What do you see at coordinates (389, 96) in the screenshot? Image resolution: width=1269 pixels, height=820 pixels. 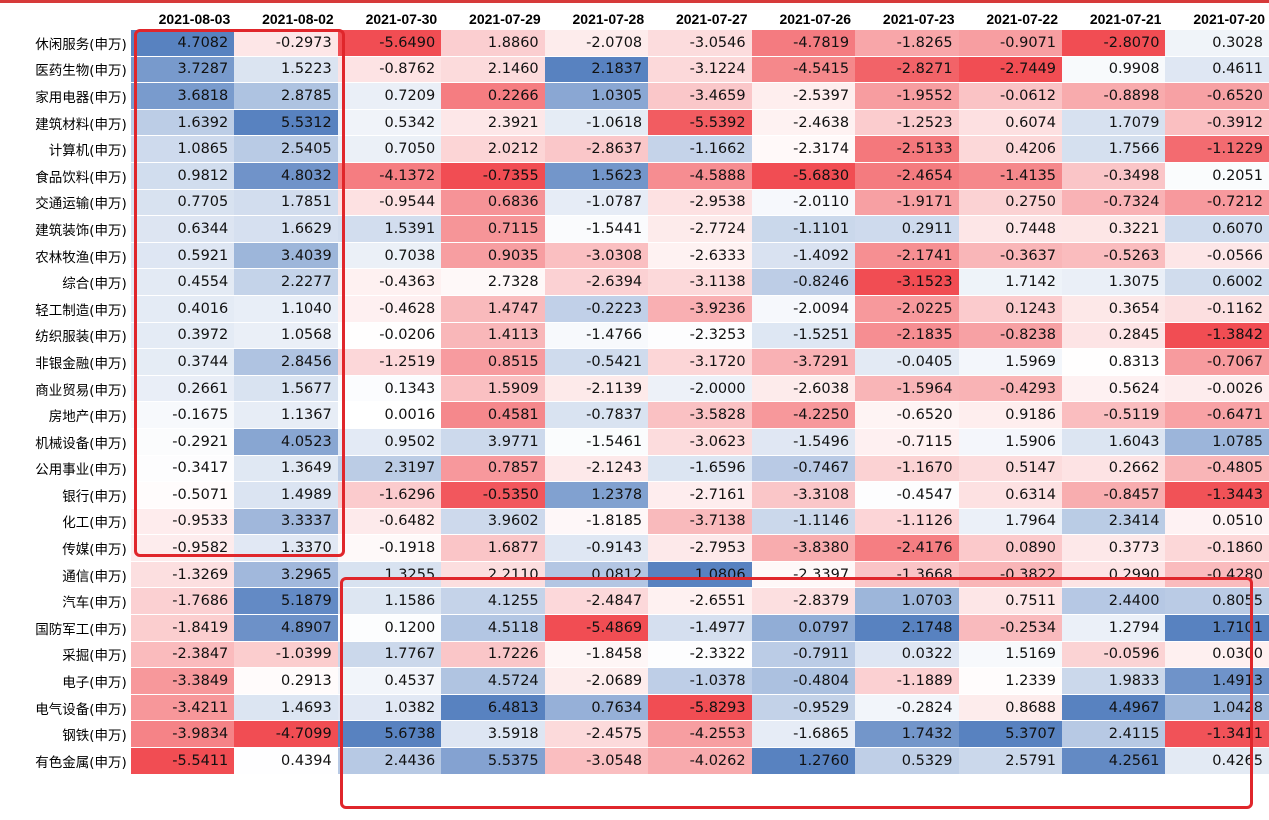 I see `value-cell: 0.7209` at bounding box center [389, 96].